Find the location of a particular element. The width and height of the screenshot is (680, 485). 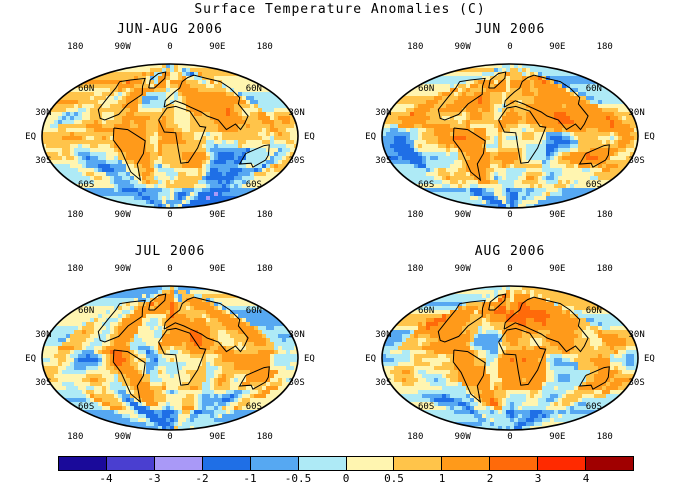

colorbar-tick-label: 0 is located at coordinates (346, 478).